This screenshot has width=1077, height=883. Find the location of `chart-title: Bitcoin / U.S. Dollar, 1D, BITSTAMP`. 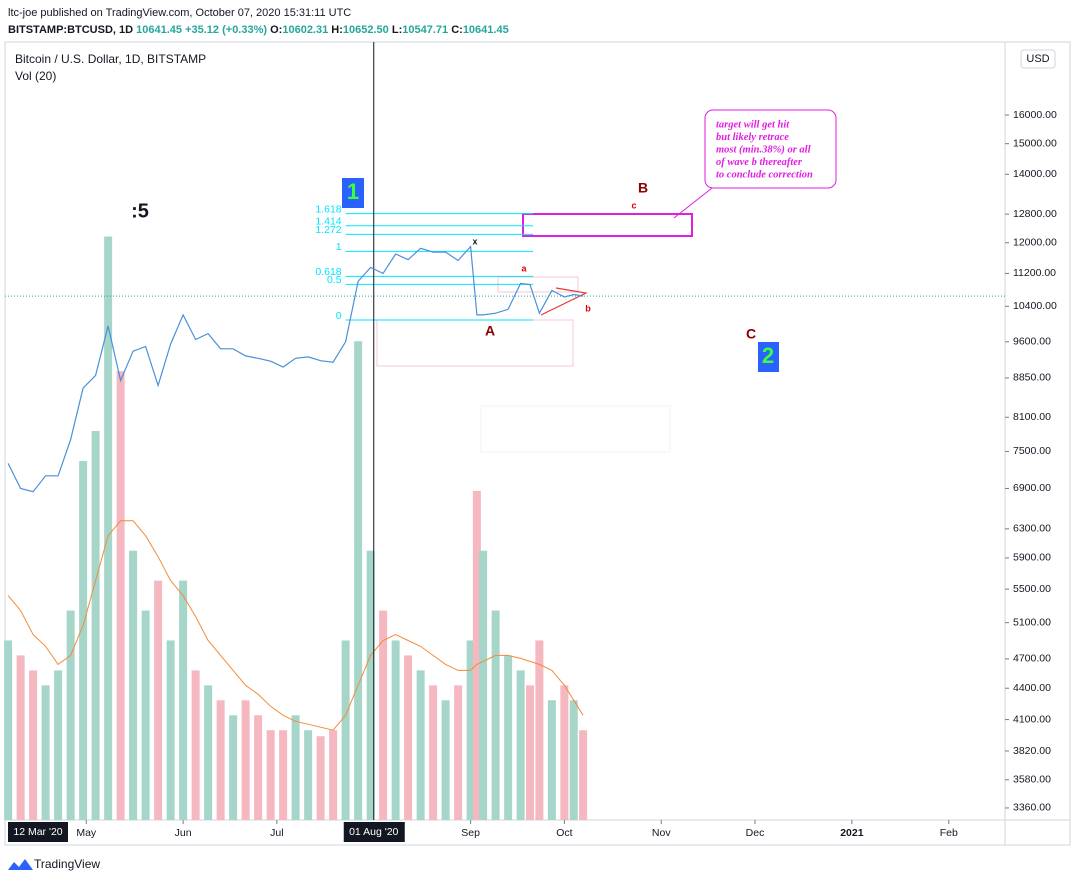

chart-title: Bitcoin / U.S. Dollar, 1D, BITSTAMP is located at coordinates (110, 59).